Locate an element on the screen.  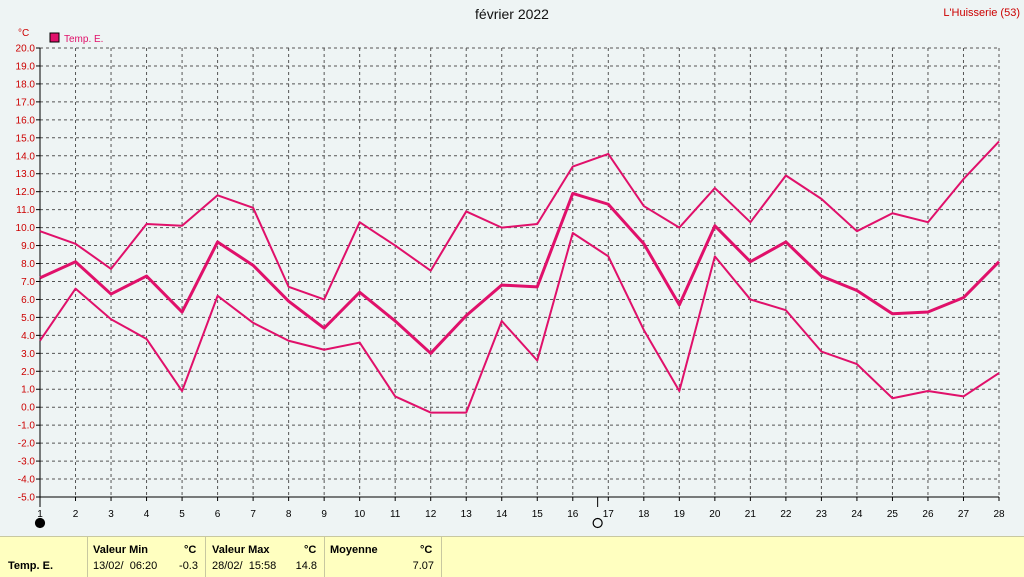
x-tick-label: 14 is located at coordinates (502, 514).